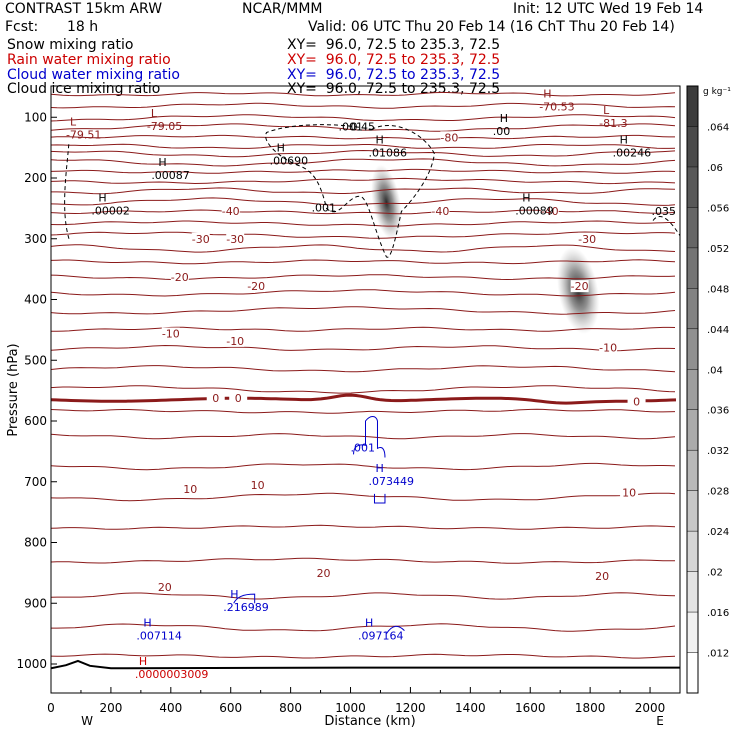  I want to click on fcst-label: Fcst:, so click(22, 27).